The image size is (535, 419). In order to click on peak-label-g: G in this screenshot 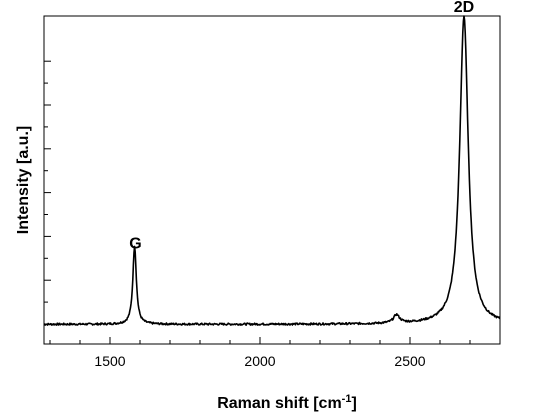, I will do `click(135, 243)`.